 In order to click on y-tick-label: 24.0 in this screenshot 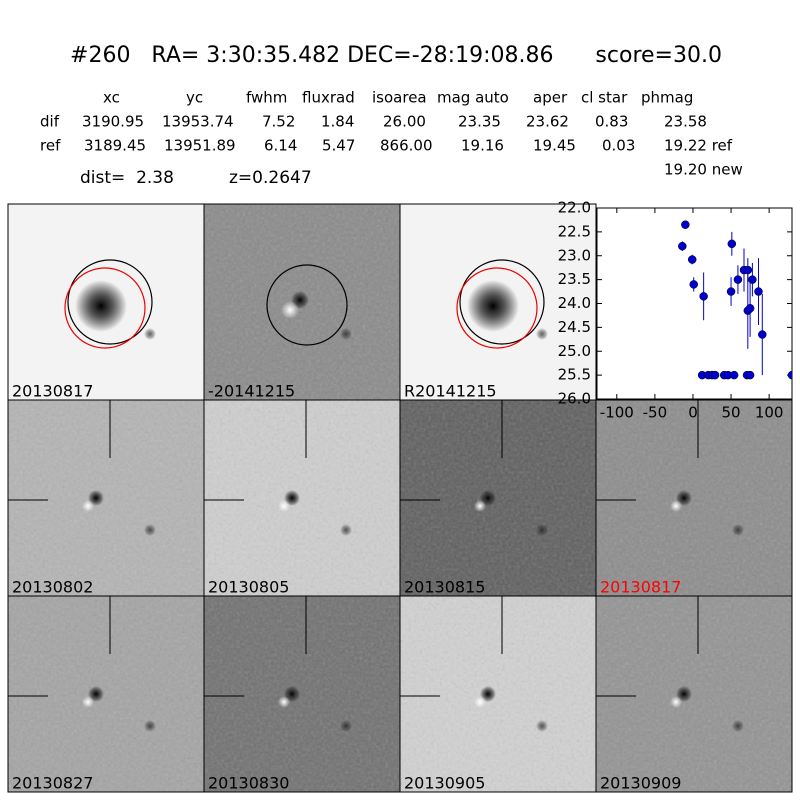, I will do `click(574, 303)`.